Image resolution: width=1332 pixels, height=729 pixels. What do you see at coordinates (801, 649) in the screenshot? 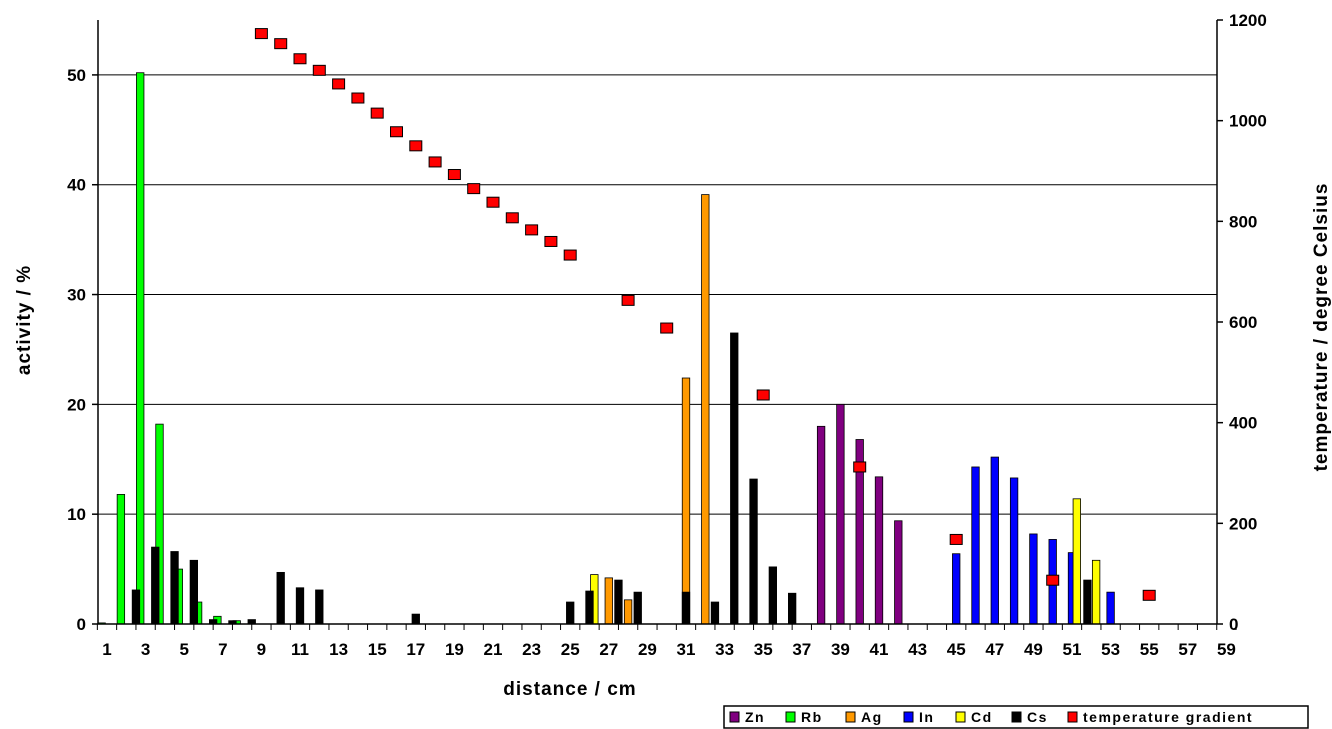
I see `x-tick-label: 37` at bounding box center [801, 649].